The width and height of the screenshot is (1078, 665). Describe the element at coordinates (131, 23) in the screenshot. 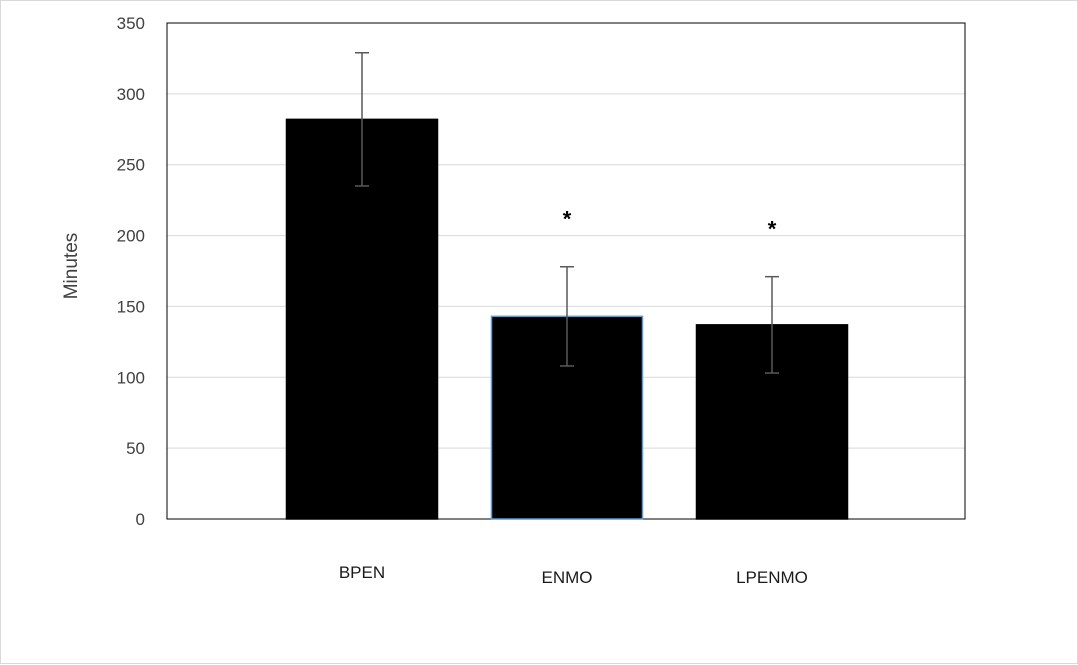

I see `y-tick-label: 350` at that location.